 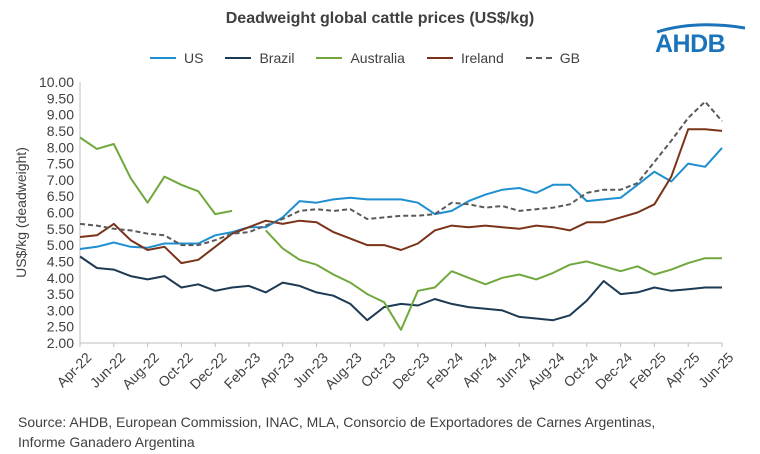 I want to click on x-tick-label: Apr-22, so click(x=73, y=369).